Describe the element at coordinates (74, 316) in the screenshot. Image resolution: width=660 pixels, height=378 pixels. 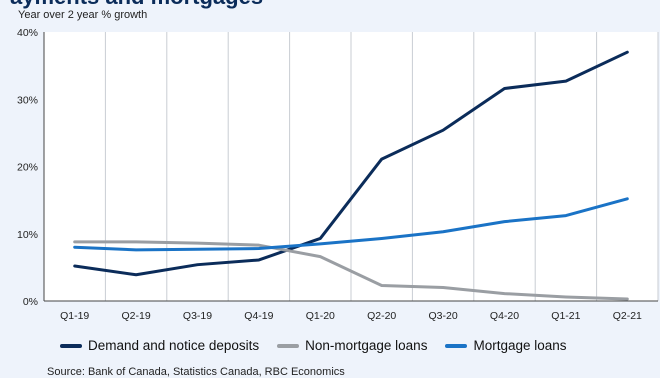
I see `x-tick-label: Q1-19` at that location.